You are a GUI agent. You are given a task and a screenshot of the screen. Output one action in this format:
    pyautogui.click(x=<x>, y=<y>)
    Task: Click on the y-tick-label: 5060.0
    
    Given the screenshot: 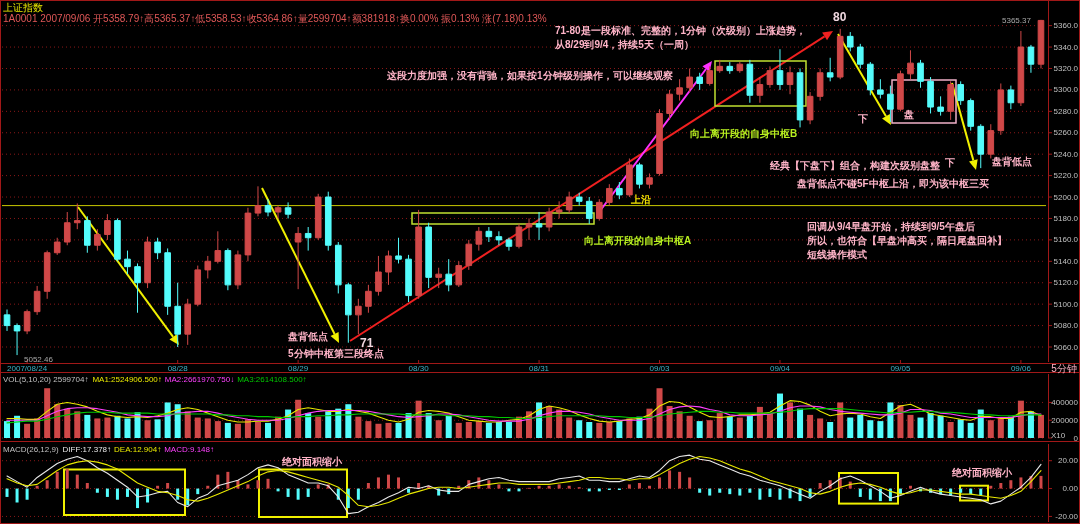 What is the action you would take?
    pyautogui.click(x=1066, y=347)
    